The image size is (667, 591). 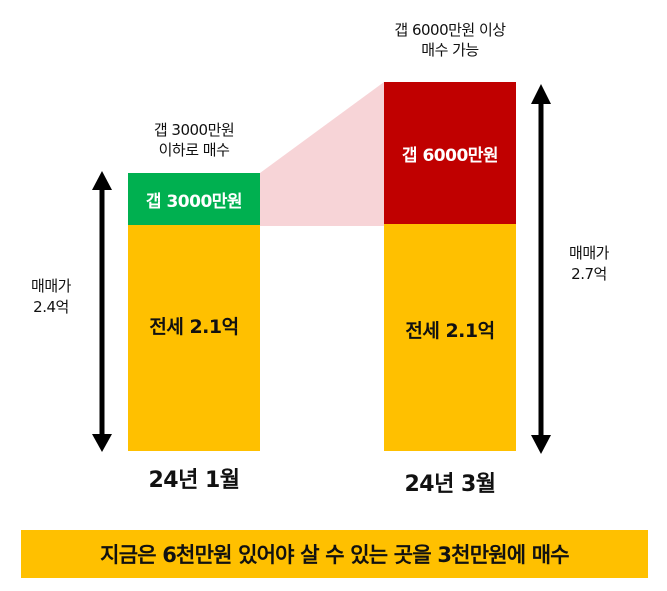 What do you see at coordinates (450, 50) in the screenshot?
I see `right-caption-line2: 매수 가능` at bounding box center [450, 50].